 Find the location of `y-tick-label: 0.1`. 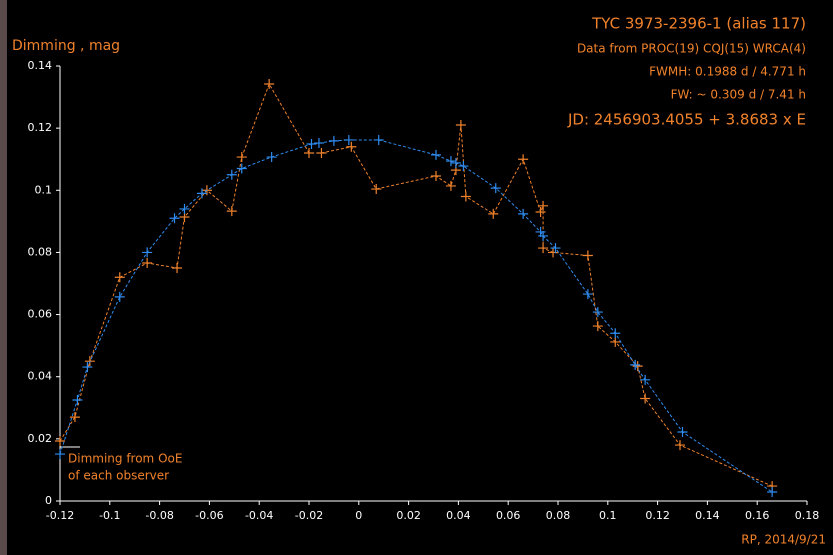

y-tick-label: 0.1 is located at coordinates (44, 189).